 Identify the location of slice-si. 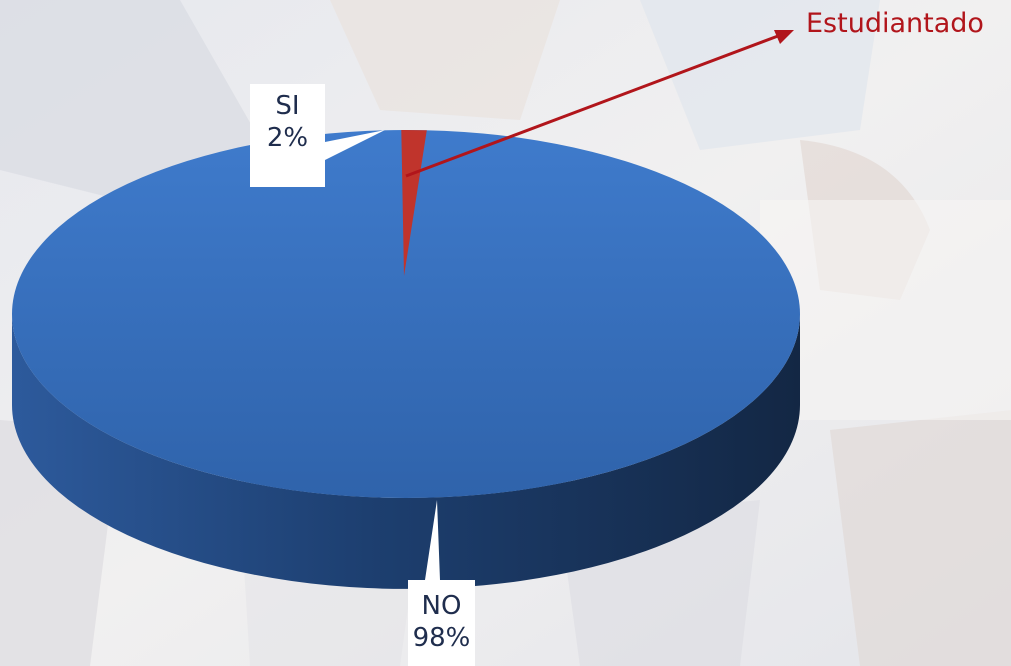
(414, 202).